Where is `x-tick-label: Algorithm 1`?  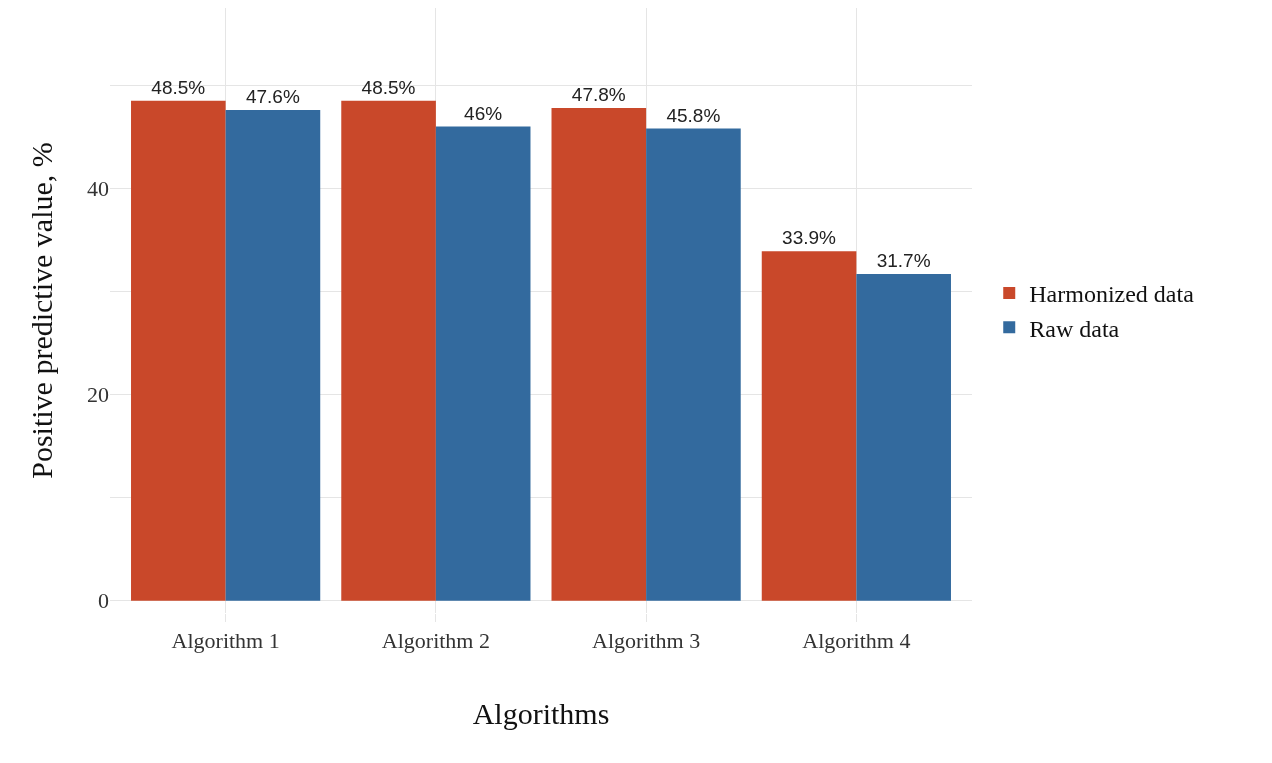 x-tick-label: Algorithm 1 is located at coordinates (225, 641).